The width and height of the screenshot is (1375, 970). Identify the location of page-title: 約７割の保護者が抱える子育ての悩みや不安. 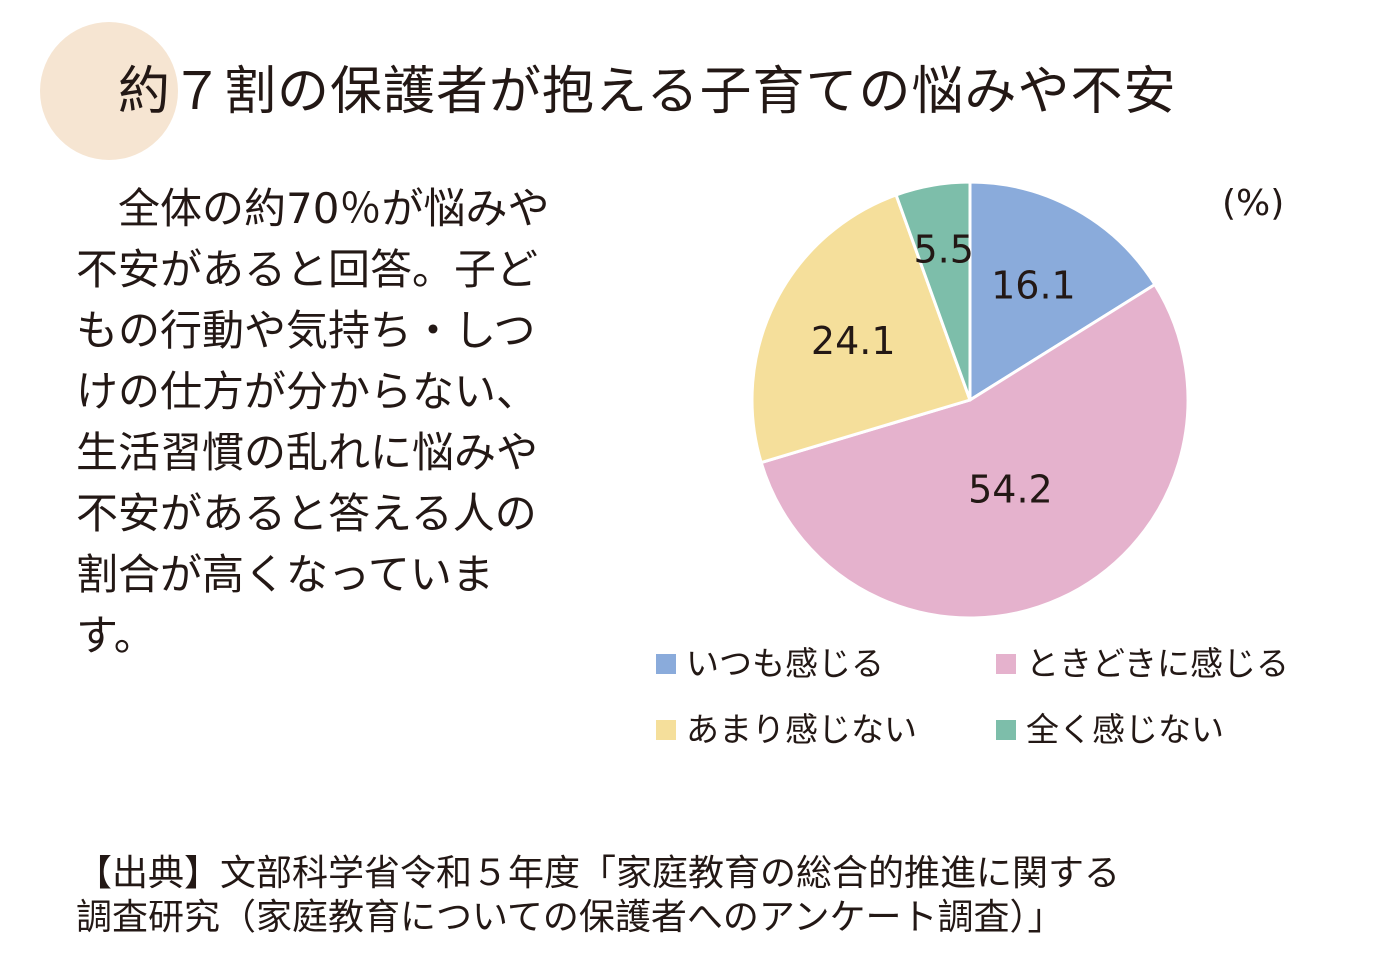
(647, 92).